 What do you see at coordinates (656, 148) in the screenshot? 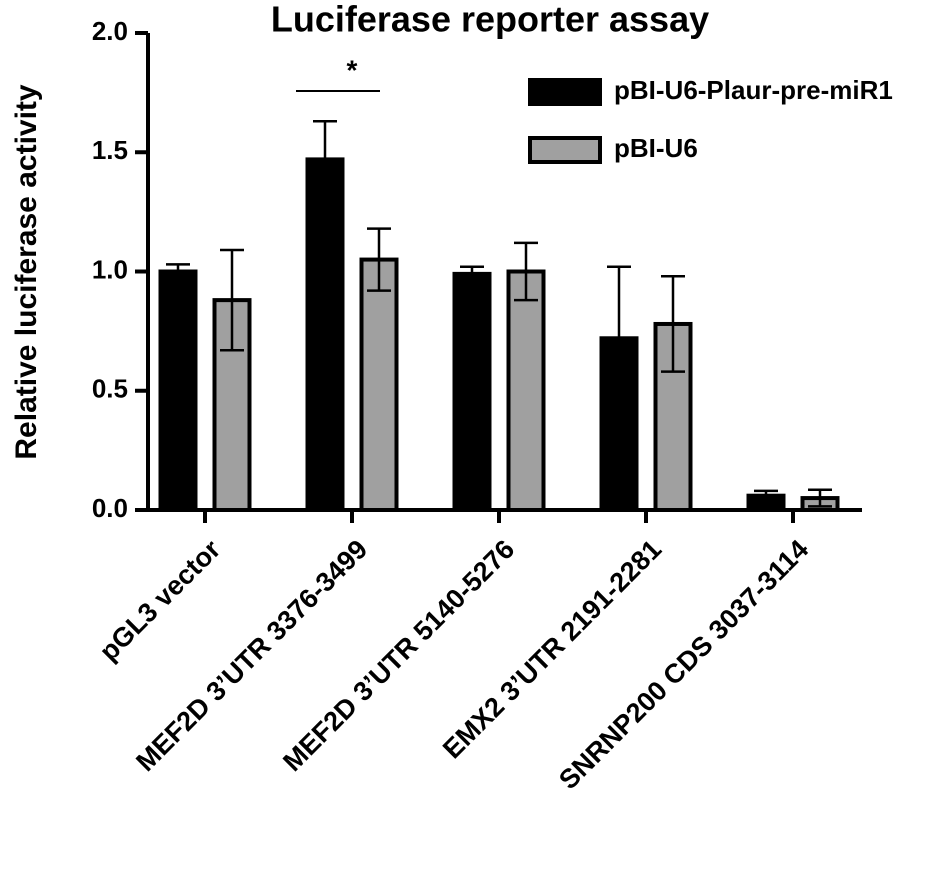
I see `legend-label: pBI-U6` at bounding box center [656, 148].